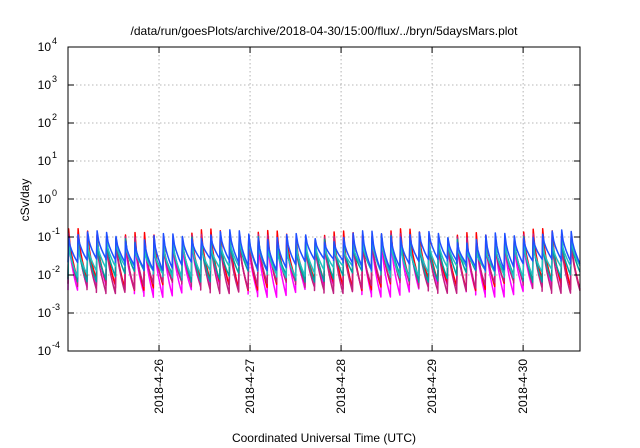 The image size is (640, 448). Describe the element at coordinates (324, 438) in the screenshot. I see `x-axis-label: Coordinated Universal Time (UTC)` at that location.